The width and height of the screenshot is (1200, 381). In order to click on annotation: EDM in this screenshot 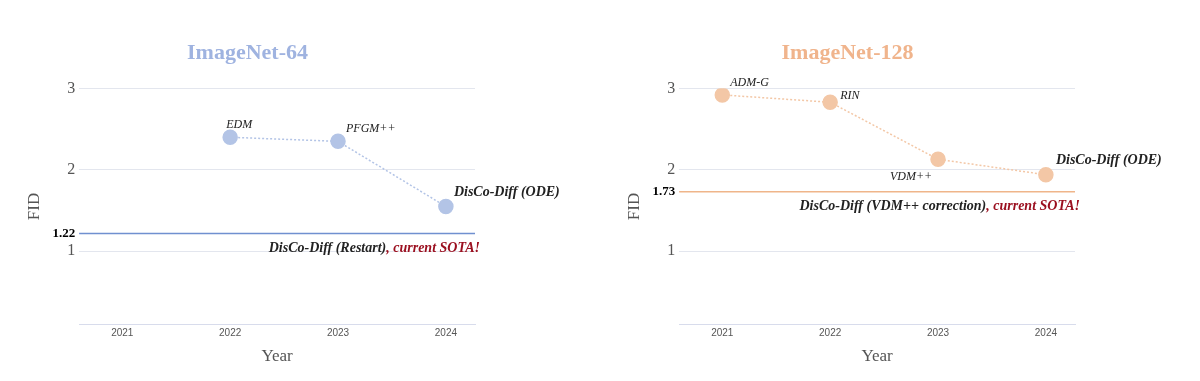, I will do `click(239, 124)`.